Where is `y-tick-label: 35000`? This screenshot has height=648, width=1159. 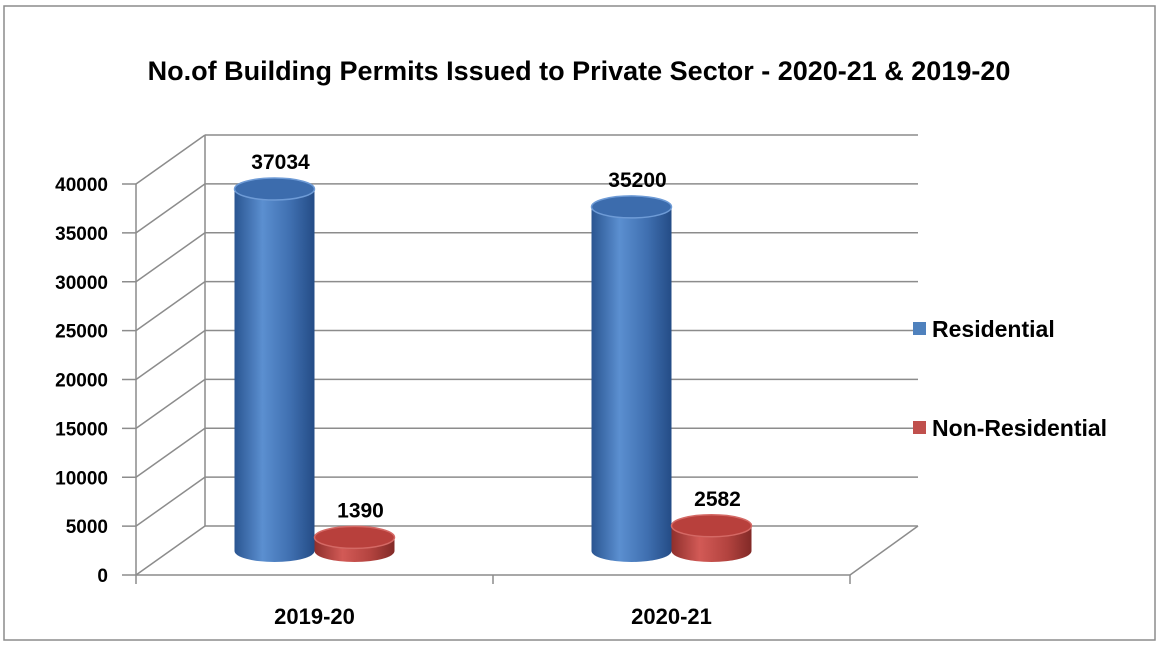
y-tick-label: 35000 is located at coordinates (81, 234).